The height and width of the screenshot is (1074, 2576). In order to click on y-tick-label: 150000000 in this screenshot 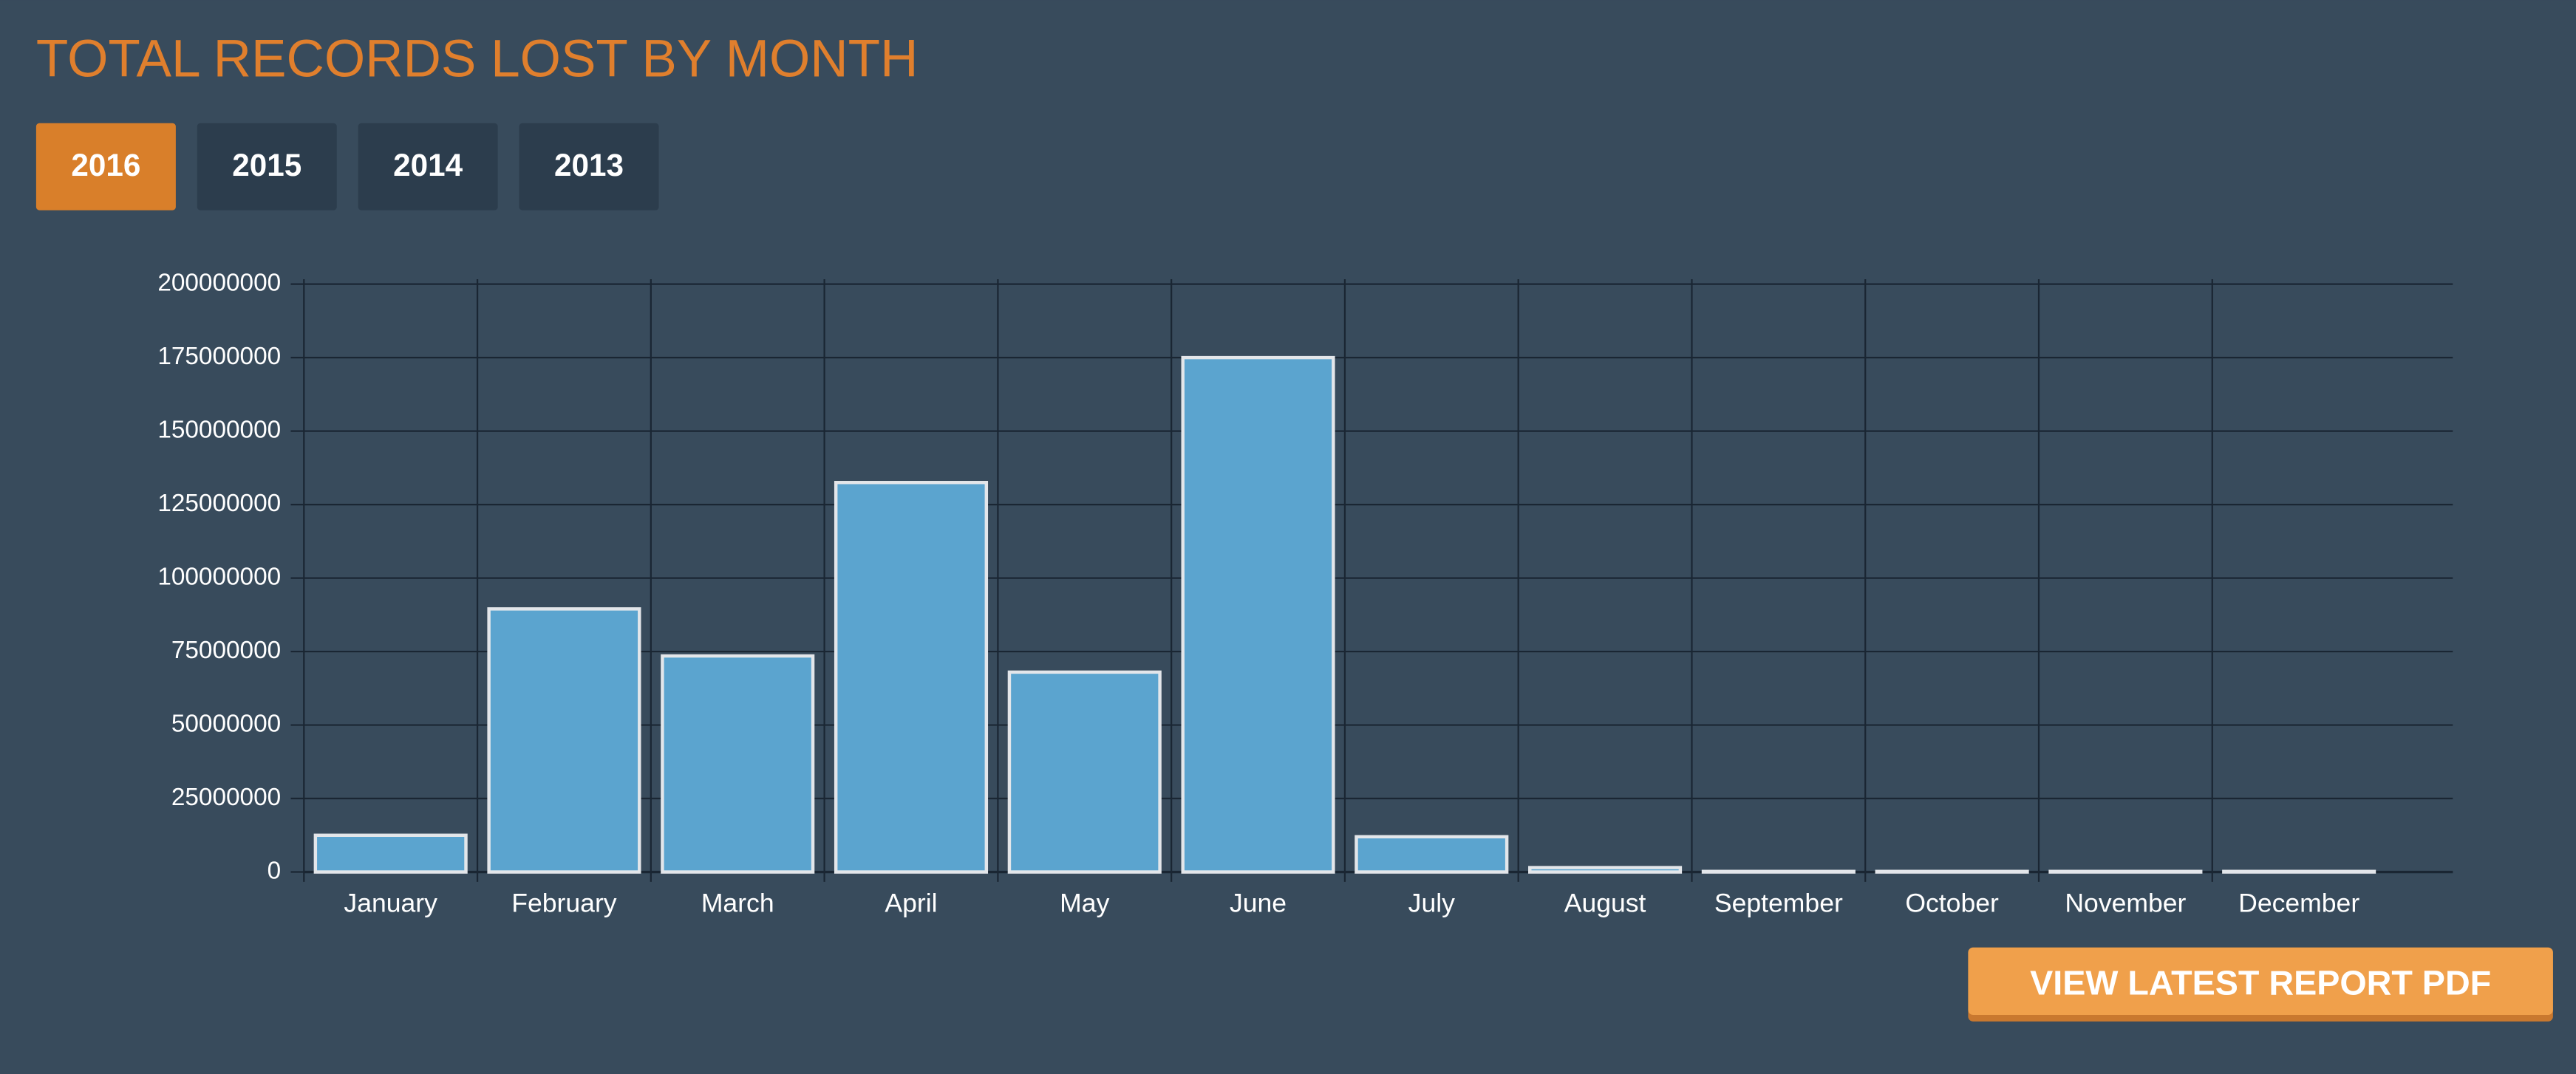, I will do `click(219, 429)`.